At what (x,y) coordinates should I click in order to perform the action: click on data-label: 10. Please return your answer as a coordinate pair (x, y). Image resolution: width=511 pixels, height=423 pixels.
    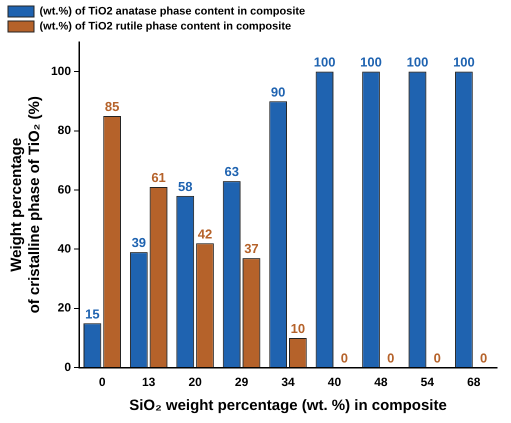
    Looking at the image, I should click on (298, 328).